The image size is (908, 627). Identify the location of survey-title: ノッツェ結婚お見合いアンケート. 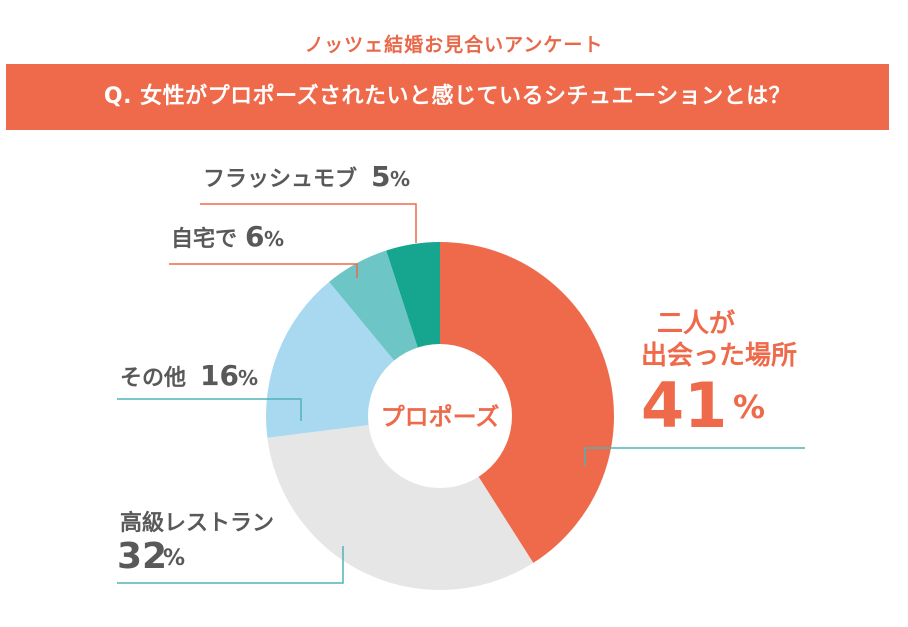
(454, 45).